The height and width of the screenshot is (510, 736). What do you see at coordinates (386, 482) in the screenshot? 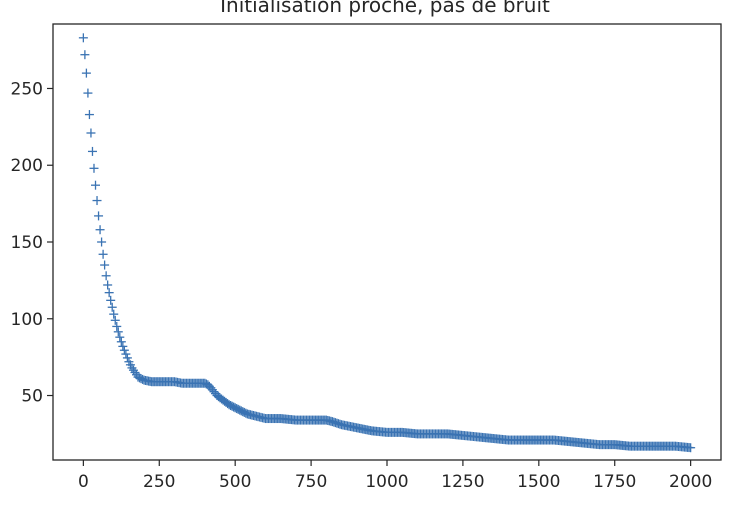
I see `x-tick-label: 1000` at bounding box center [386, 482].